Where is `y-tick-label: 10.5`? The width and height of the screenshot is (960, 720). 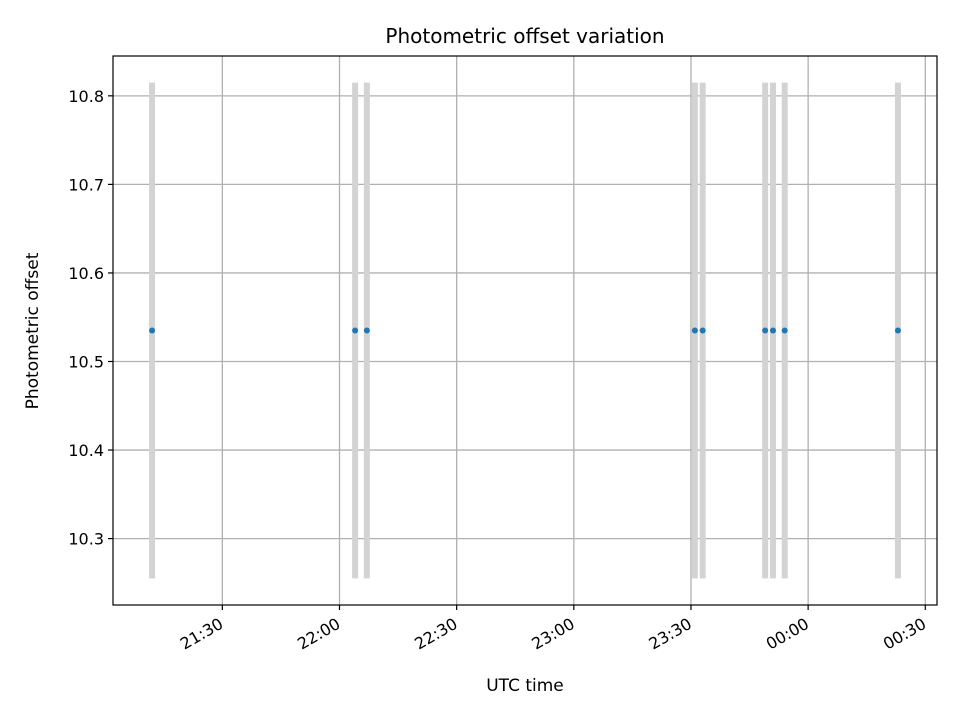 y-tick-label: 10.5 is located at coordinates (86, 361).